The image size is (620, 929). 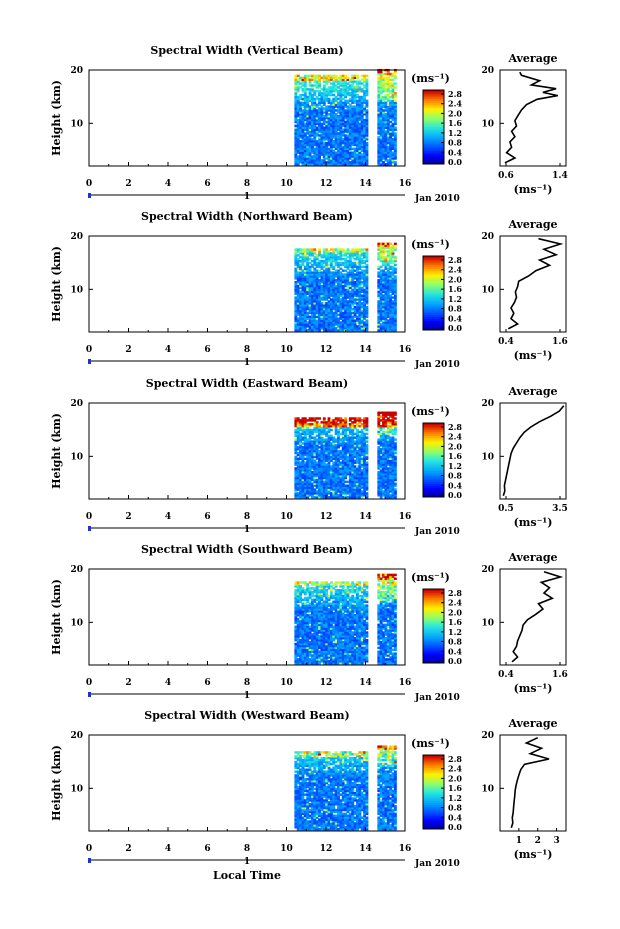 I want to click on colorbar-band, so click(x=433, y=152).